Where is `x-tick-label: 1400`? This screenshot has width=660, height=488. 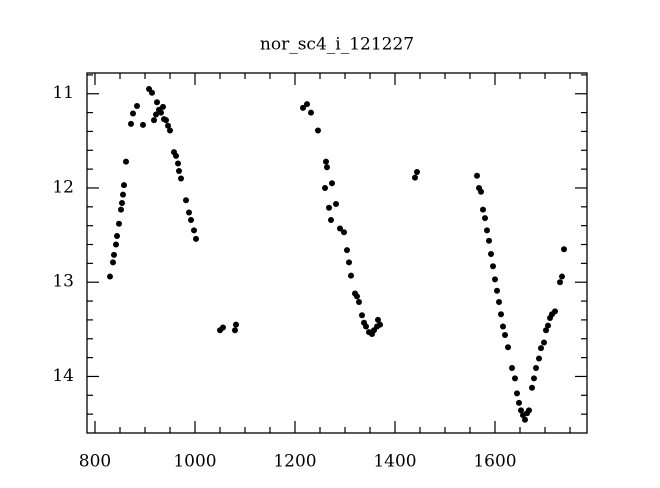 x-tick-label: 1400 is located at coordinates (394, 462).